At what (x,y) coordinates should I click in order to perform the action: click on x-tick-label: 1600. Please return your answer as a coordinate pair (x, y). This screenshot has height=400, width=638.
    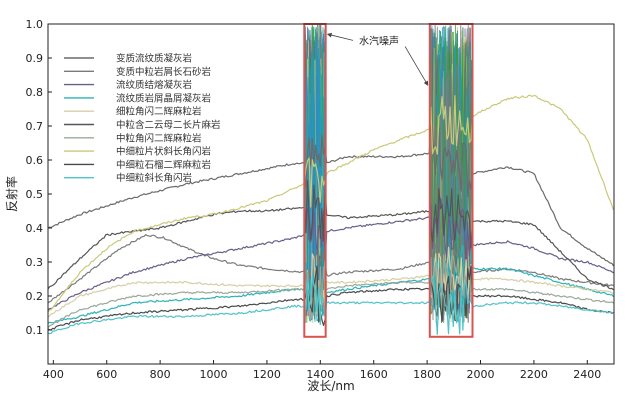
    Looking at the image, I should click on (374, 374).